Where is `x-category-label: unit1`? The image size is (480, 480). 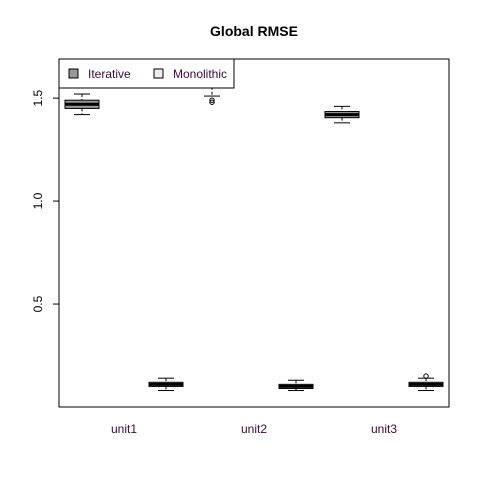
x-category-label: unit1 is located at coordinates (124, 429).